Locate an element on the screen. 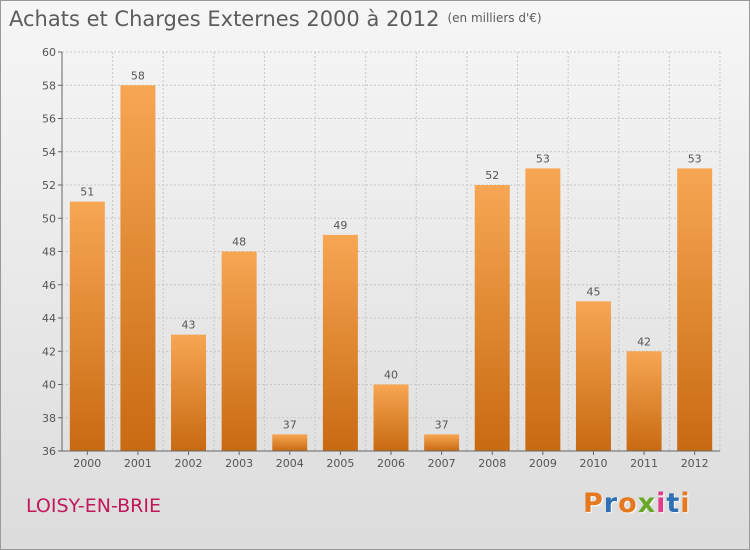 The width and height of the screenshot is (750, 550). logo-letter: o is located at coordinates (628, 503).